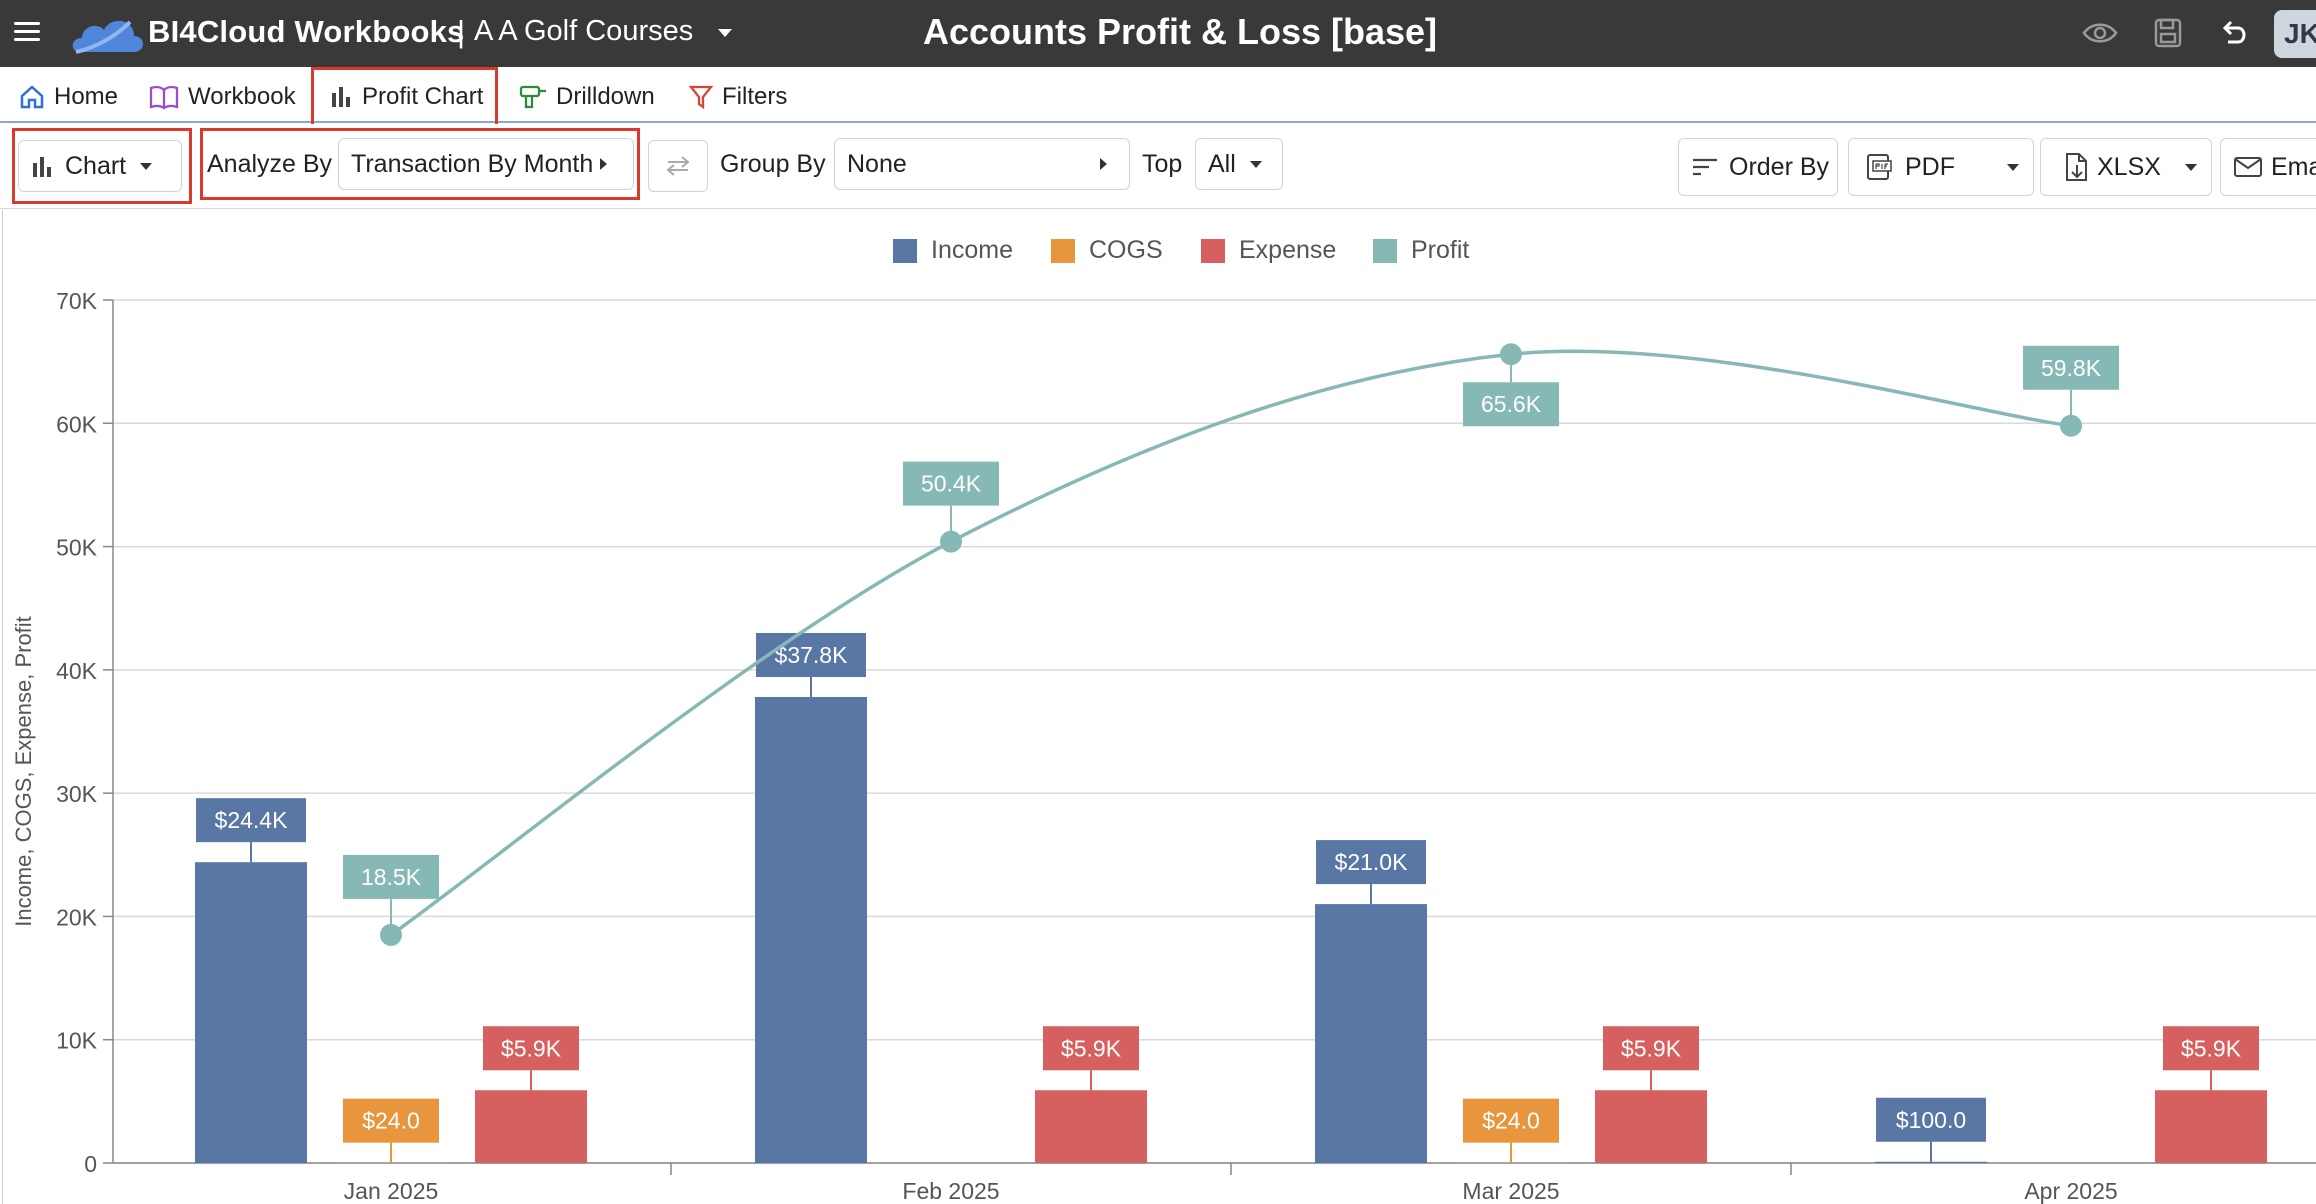  Describe the element at coordinates (950, 1191) in the screenshot. I see `x-tick-label: Feb 2025` at that location.